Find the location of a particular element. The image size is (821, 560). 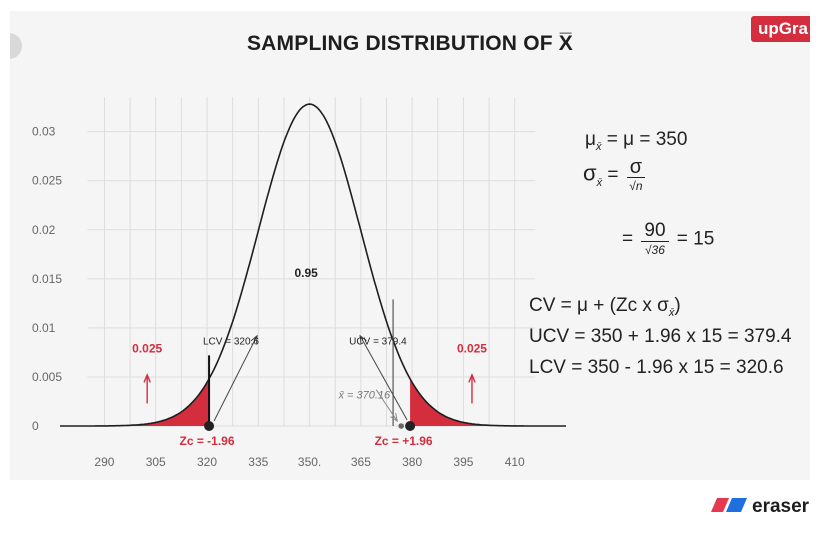

x-tick-label: 350. is located at coordinates (309, 462).